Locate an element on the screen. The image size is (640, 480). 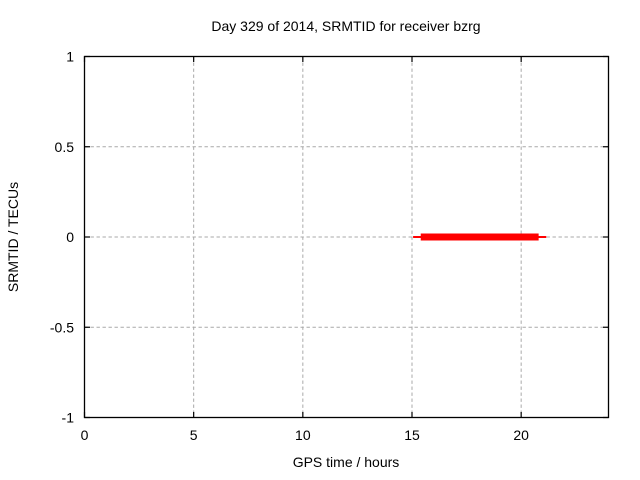
y-tick-label: -1 is located at coordinates (68, 418).